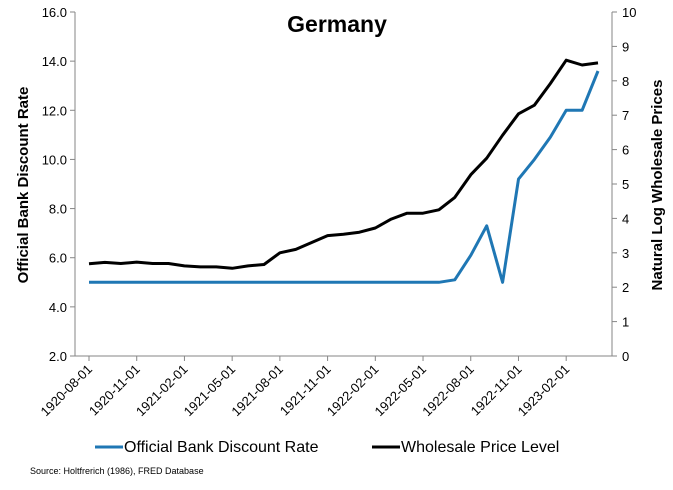 This screenshot has width=673, height=490. I want to click on right-tick-label: 10, so click(629, 12).